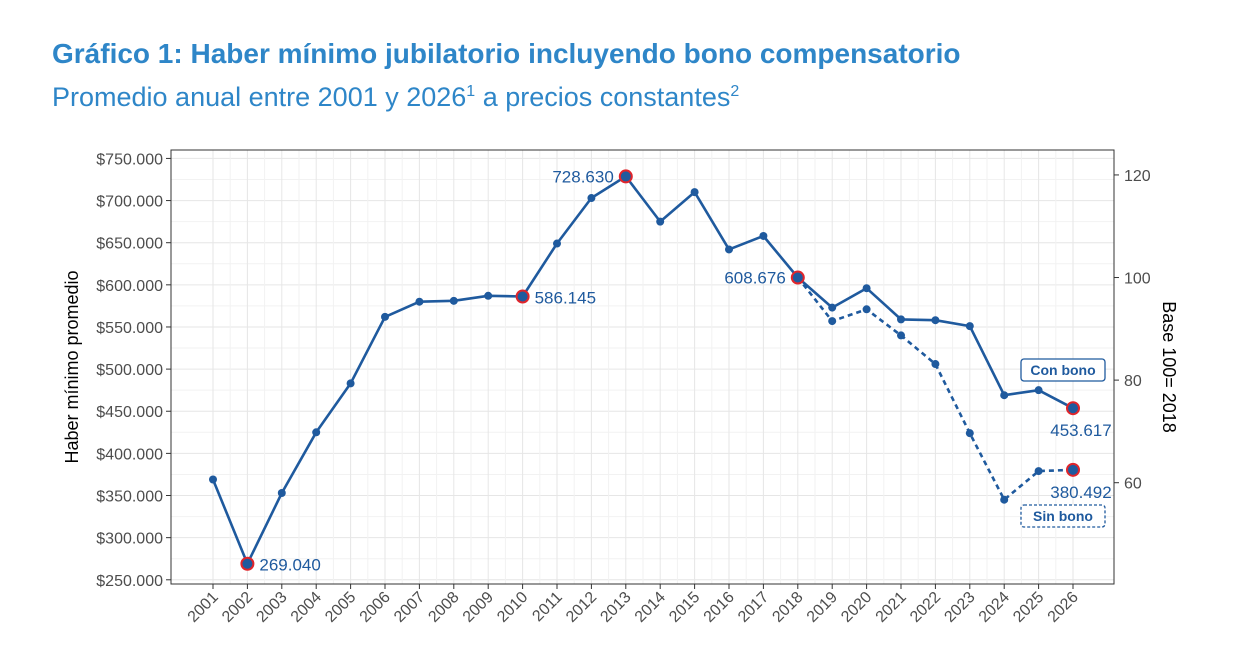  What do you see at coordinates (754, 278) in the screenshot?
I see `data-label: 608.676` at bounding box center [754, 278].